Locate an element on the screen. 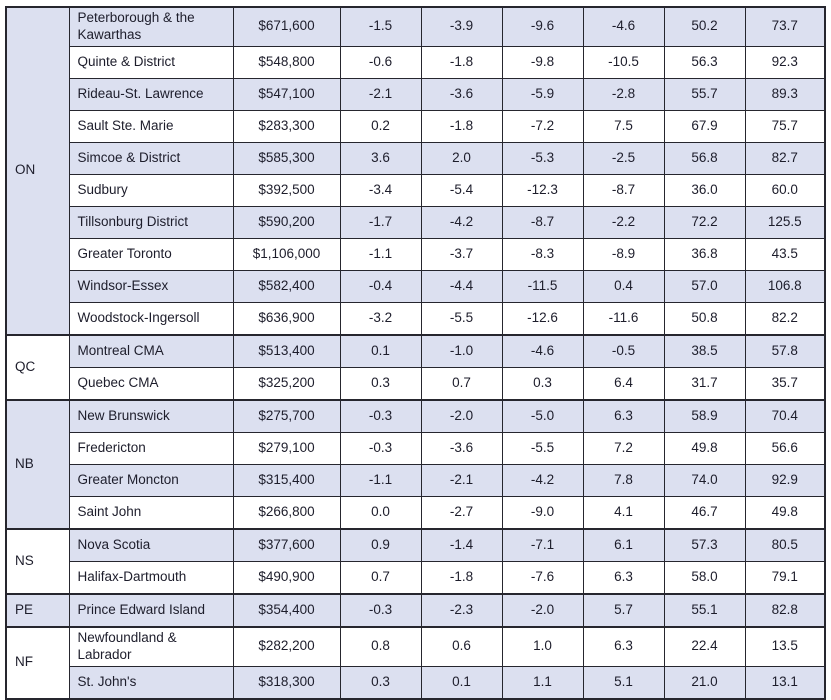  value-cell: 58.9 is located at coordinates (704, 415).